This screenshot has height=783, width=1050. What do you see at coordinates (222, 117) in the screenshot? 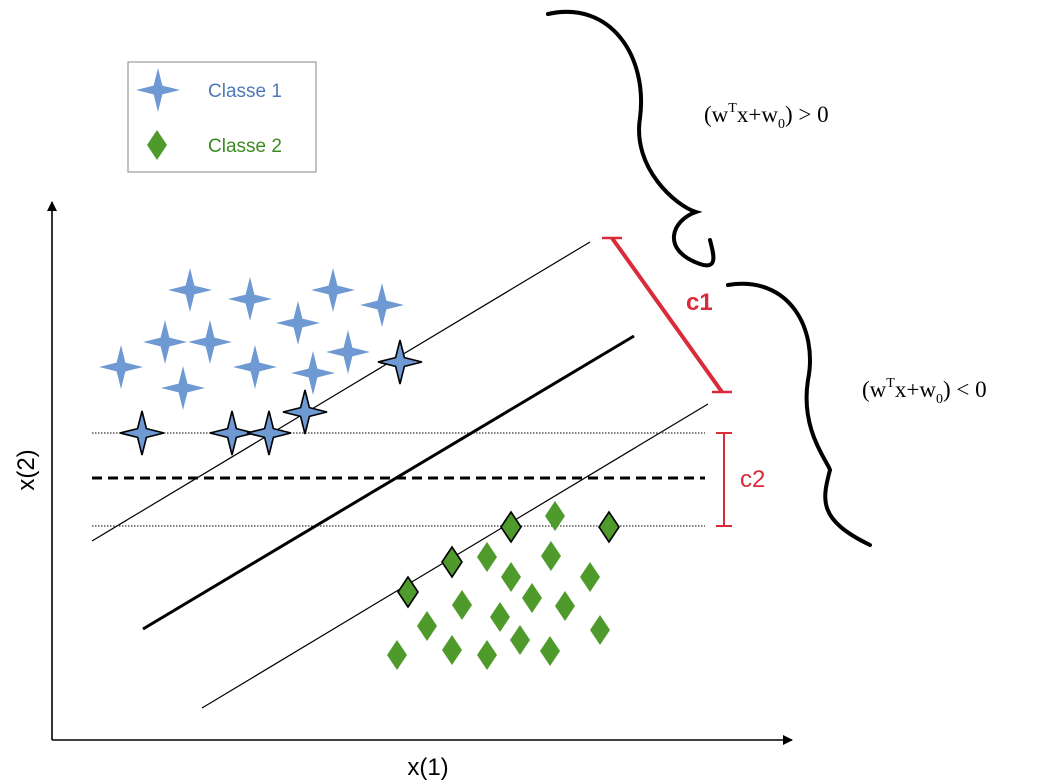
I see `legend: Classe 1 Classe 2` at bounding box center [222, 117].